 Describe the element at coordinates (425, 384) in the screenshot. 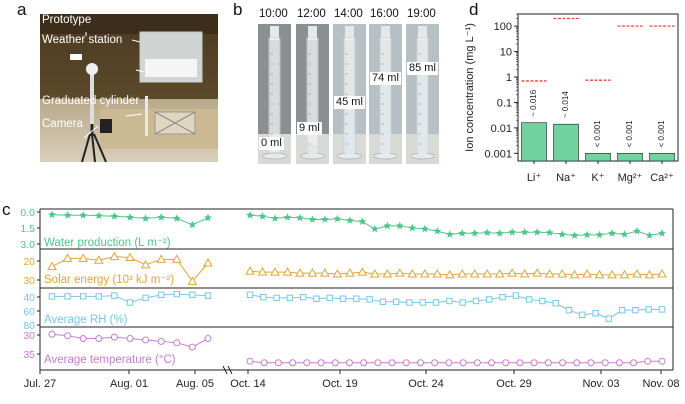

I see `x-tick-label: Oct. 24` at that location.